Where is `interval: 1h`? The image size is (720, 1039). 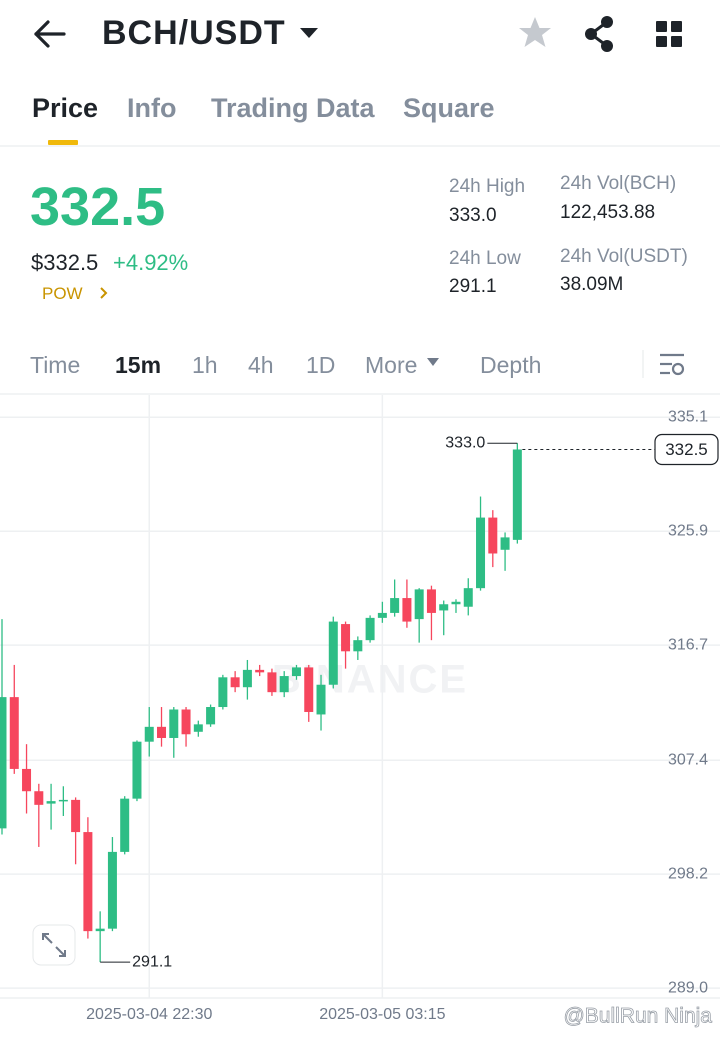
interval: 1h is located at coordinates (205, 365).